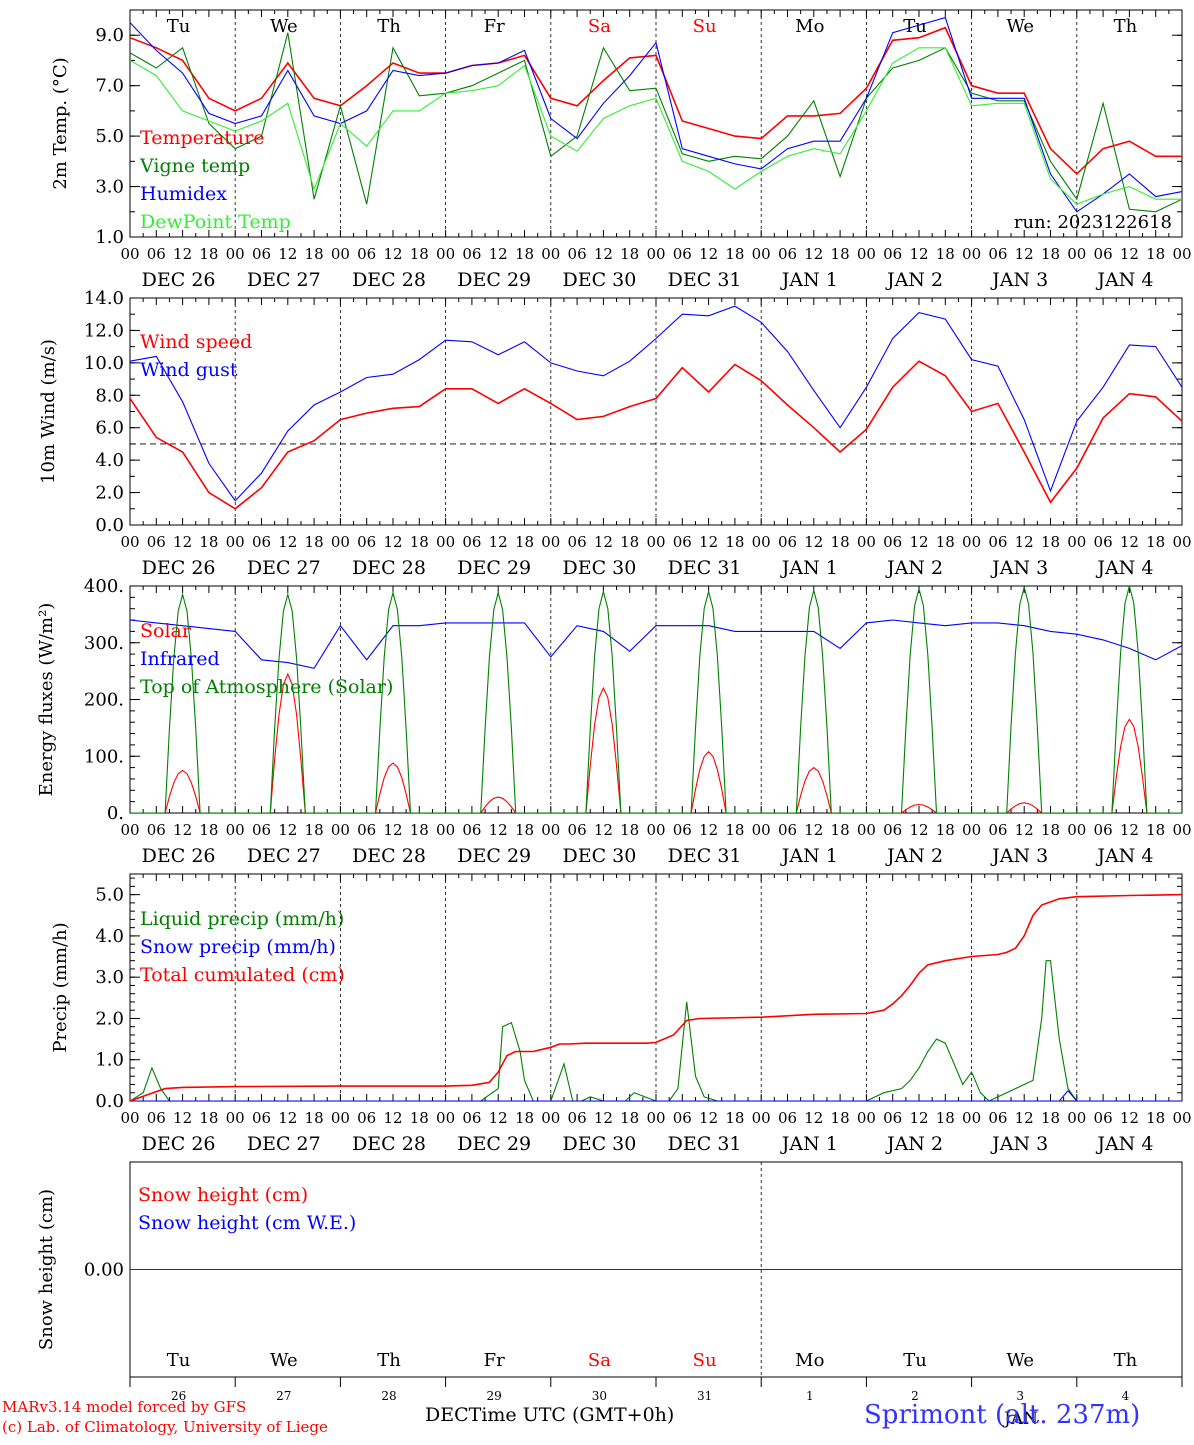  Describe the element at coordinates (704, 1396) in the screenshot. I see `day-number-label: 31` at that location.